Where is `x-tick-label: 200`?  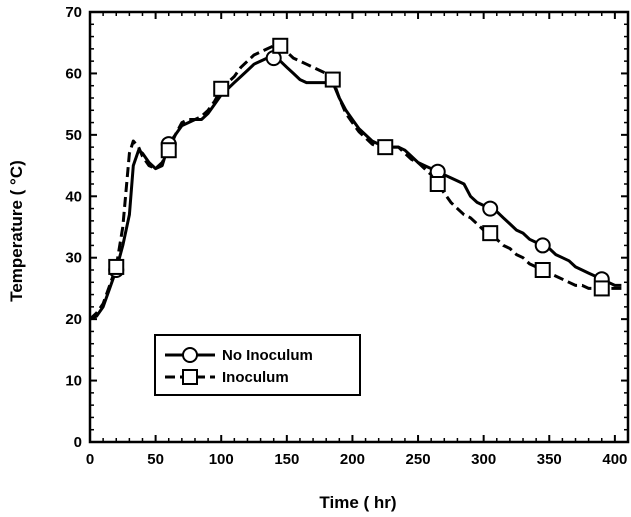 x-tick-label: 200 is located at coordinates (352, 459).